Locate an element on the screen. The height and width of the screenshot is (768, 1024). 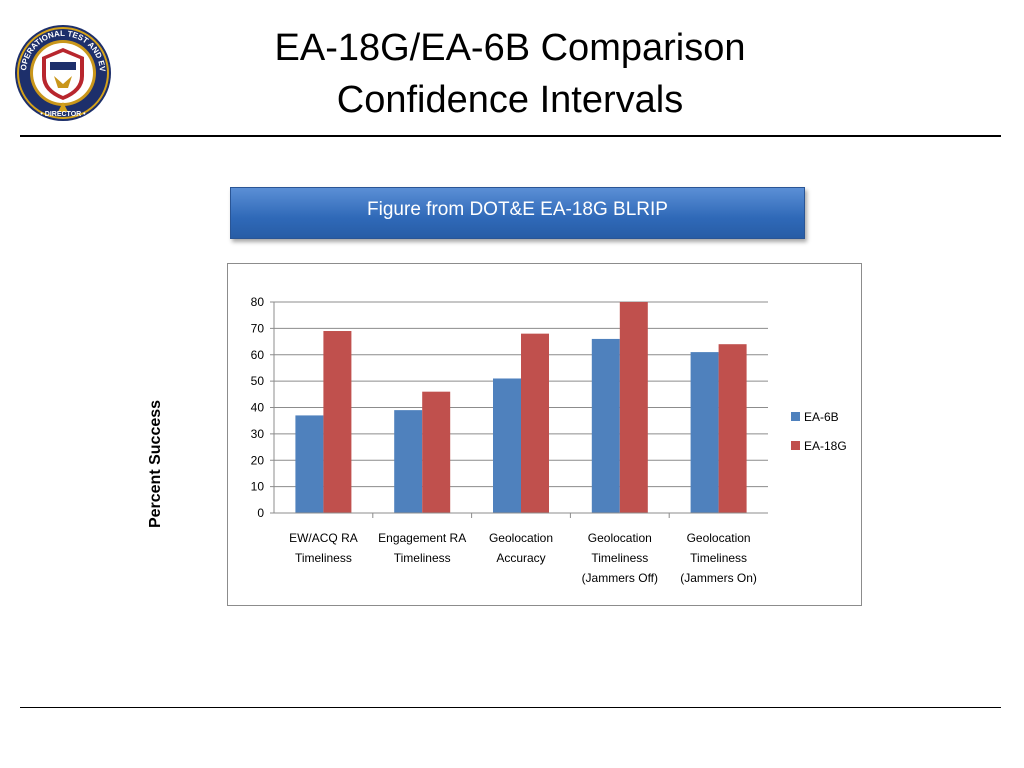
y-tick-label: 50 is located at coordinates (258, 381).